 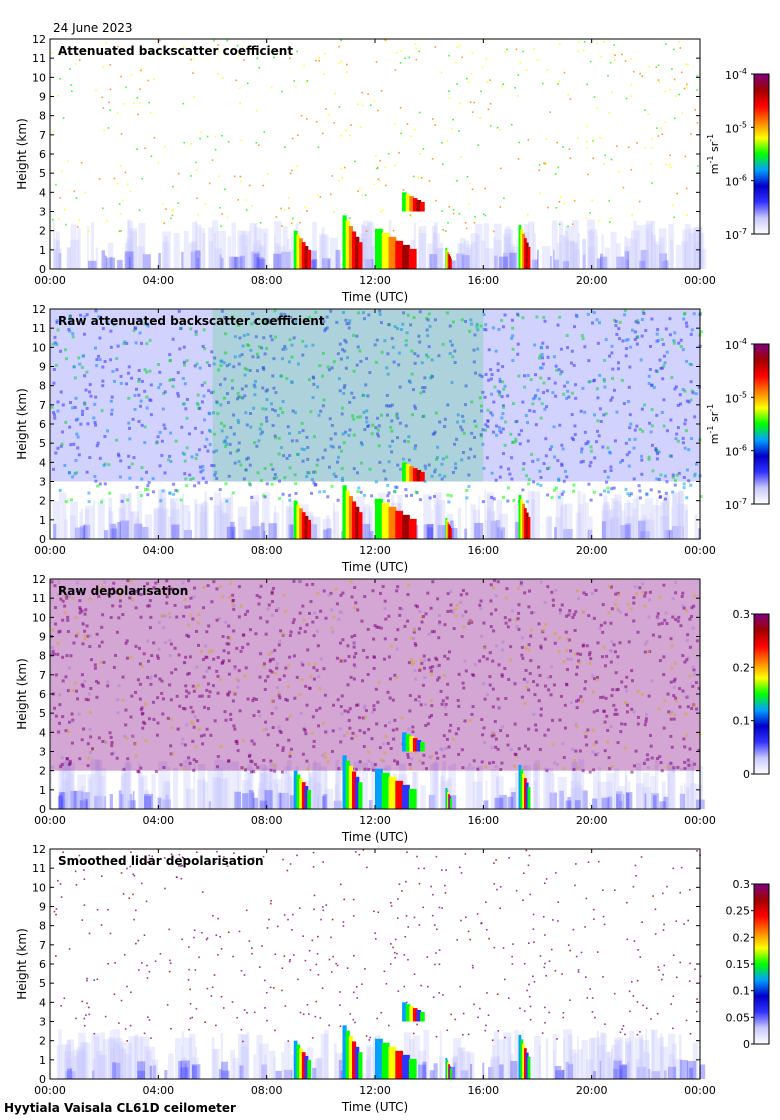 What do you see at coordinates (411, 474) in the screenshot?
I see `cloud-cell` at bounding box center [411, 474].